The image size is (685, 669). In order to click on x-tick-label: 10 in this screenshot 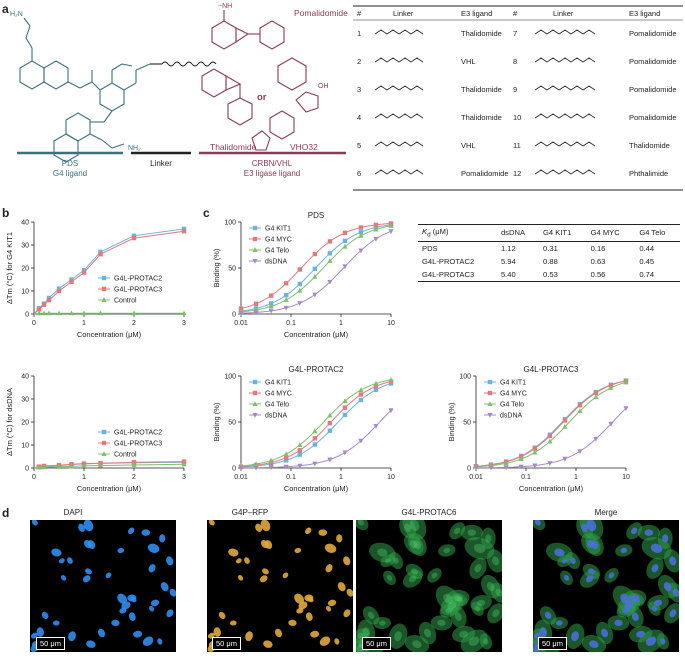, I will do `click(391, 323)`.